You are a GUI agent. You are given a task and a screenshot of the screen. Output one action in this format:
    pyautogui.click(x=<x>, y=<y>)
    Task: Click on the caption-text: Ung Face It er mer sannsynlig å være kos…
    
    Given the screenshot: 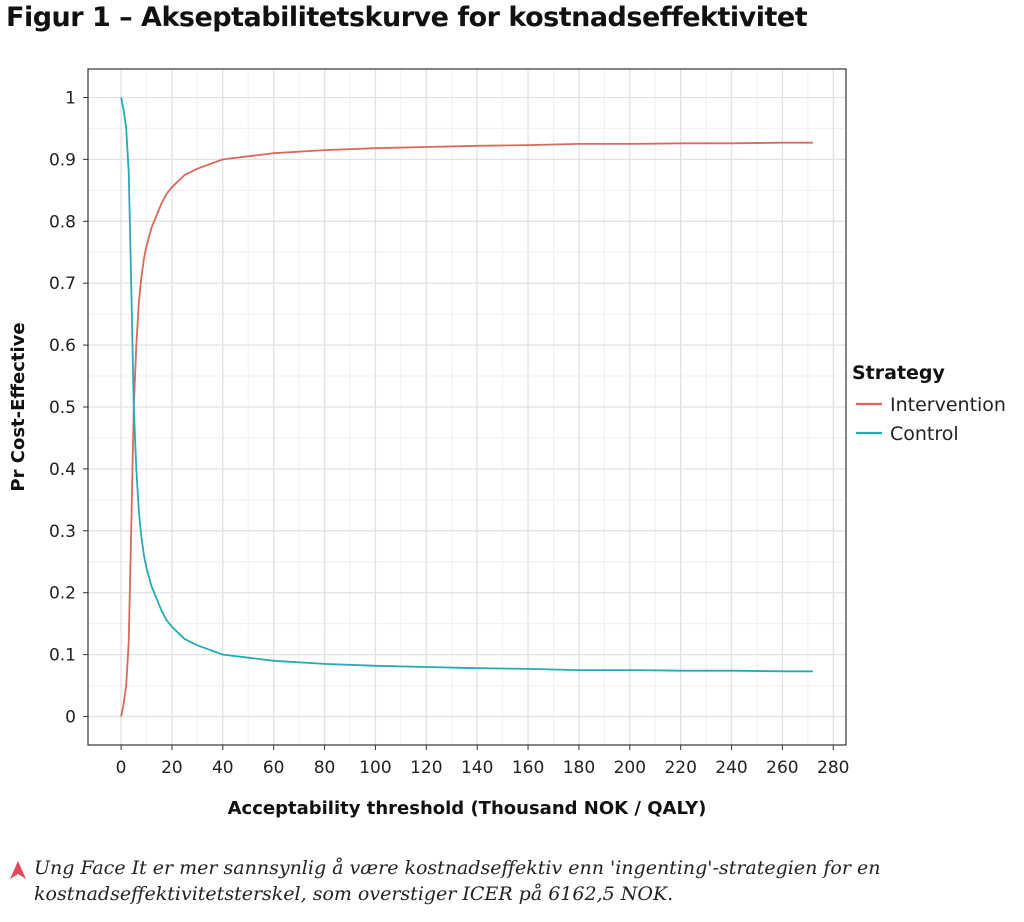 What is the action you would take?
    pyautogui.click(x=457, y=881)
    